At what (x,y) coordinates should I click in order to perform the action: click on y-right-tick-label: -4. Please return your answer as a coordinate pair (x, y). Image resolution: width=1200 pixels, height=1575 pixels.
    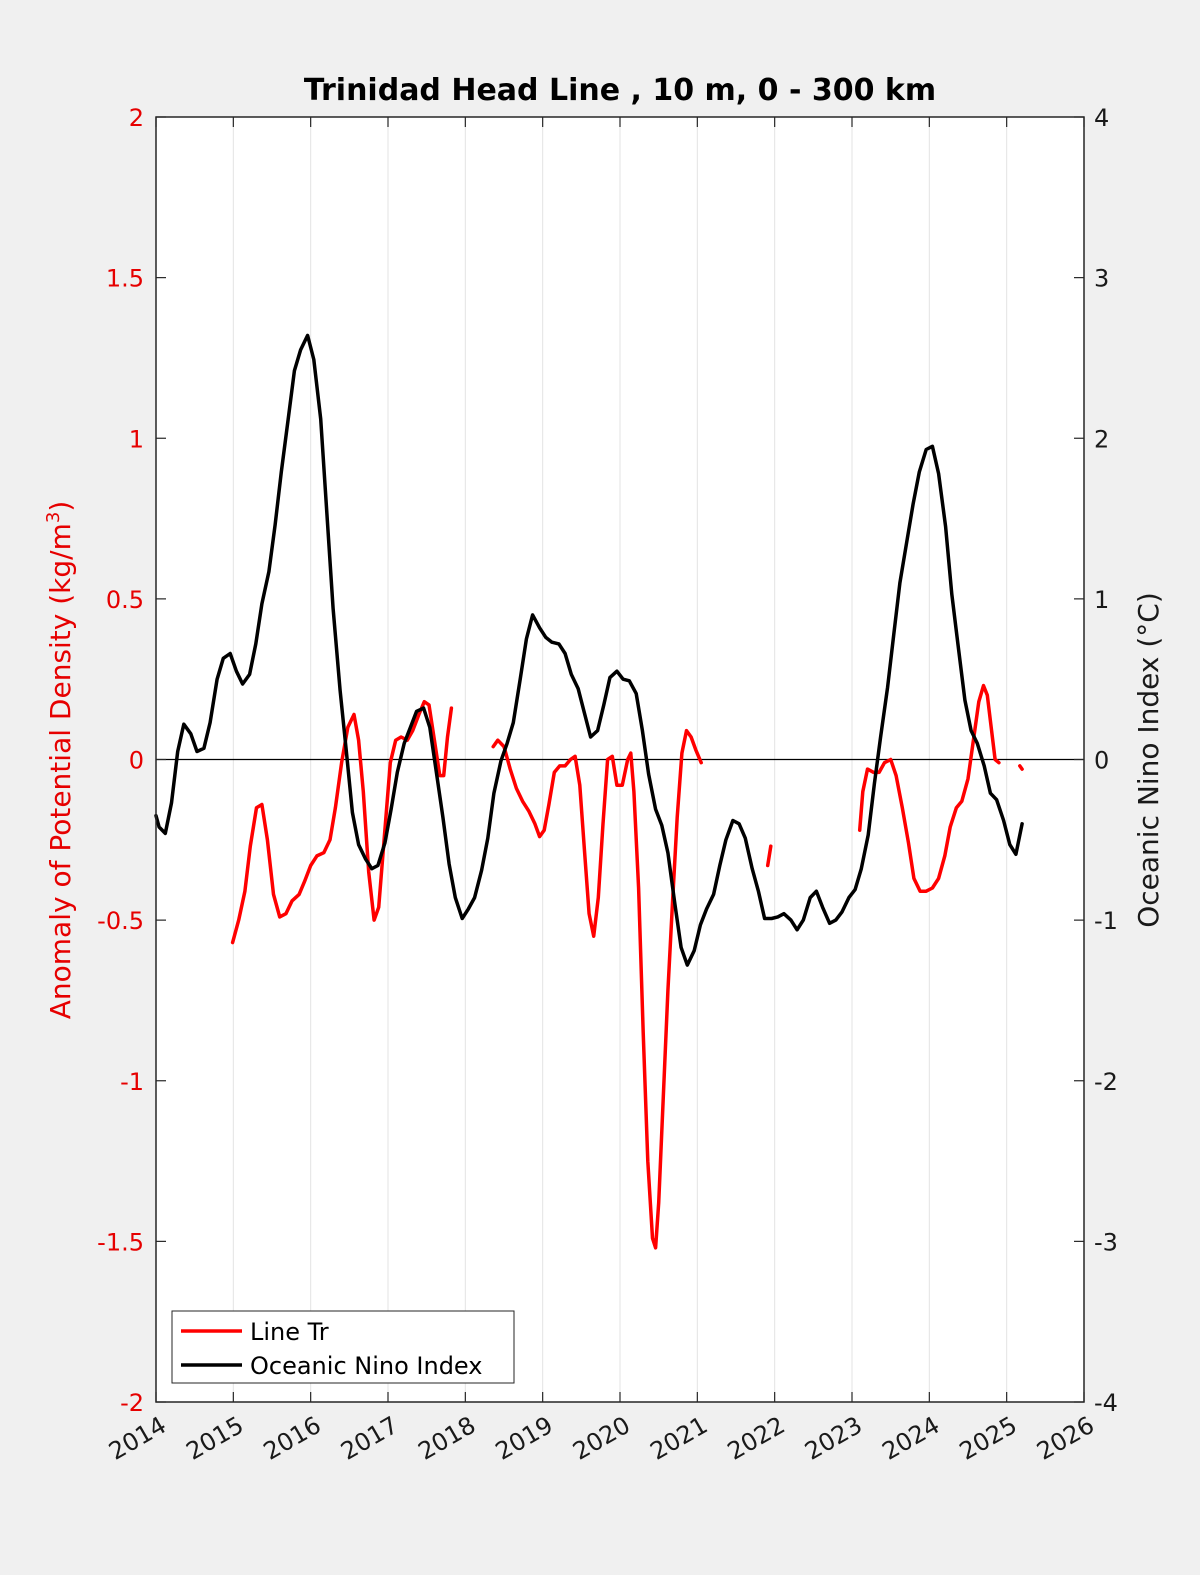
    Looking at the image, I should click on (1106, 1403).